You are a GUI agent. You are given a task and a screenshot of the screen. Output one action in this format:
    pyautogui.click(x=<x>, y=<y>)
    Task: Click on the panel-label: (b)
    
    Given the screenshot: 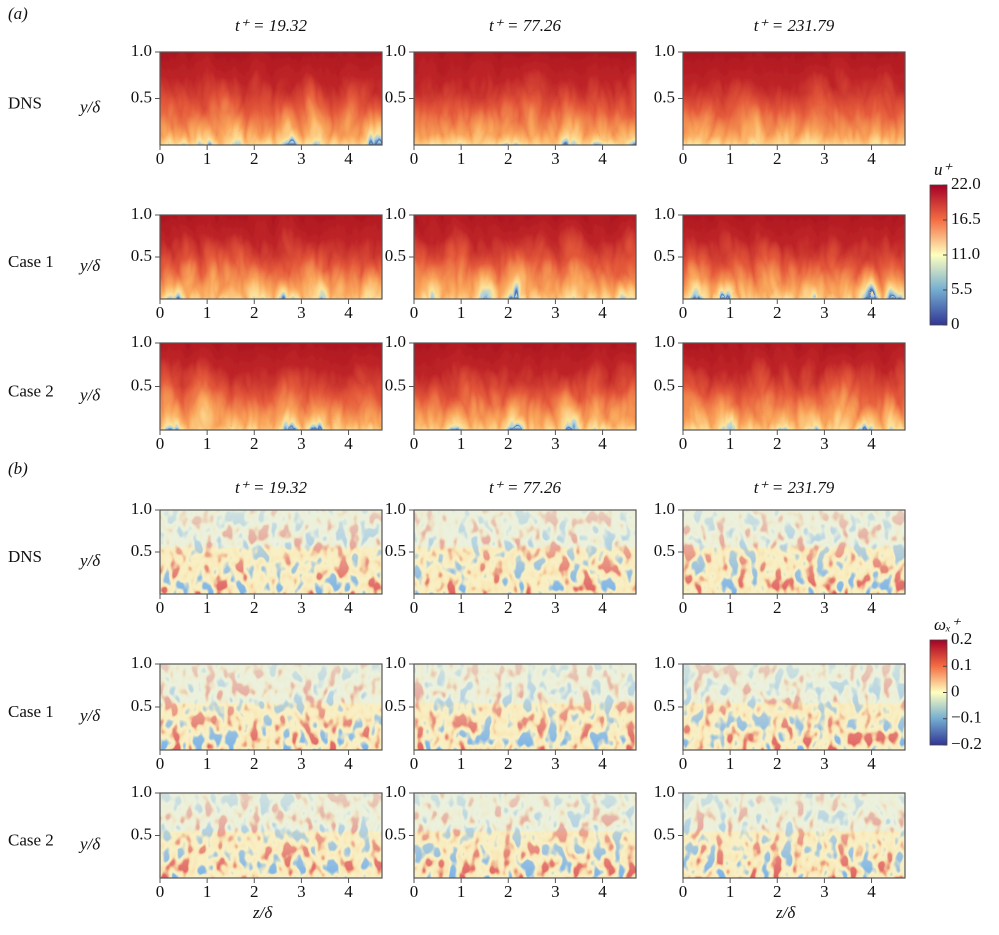 What is the action you would take?
    pyautogui.click(x=18, y=468)
    